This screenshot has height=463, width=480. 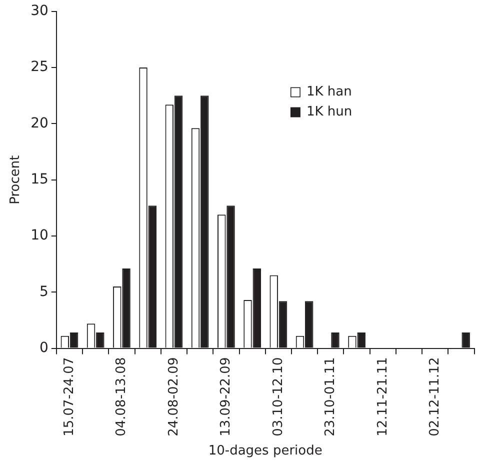 What do you see at coordinates (265, 451) in the screenshot?
I see `x-axis-title: 10-dages periode` at bounding box center [265, 451].